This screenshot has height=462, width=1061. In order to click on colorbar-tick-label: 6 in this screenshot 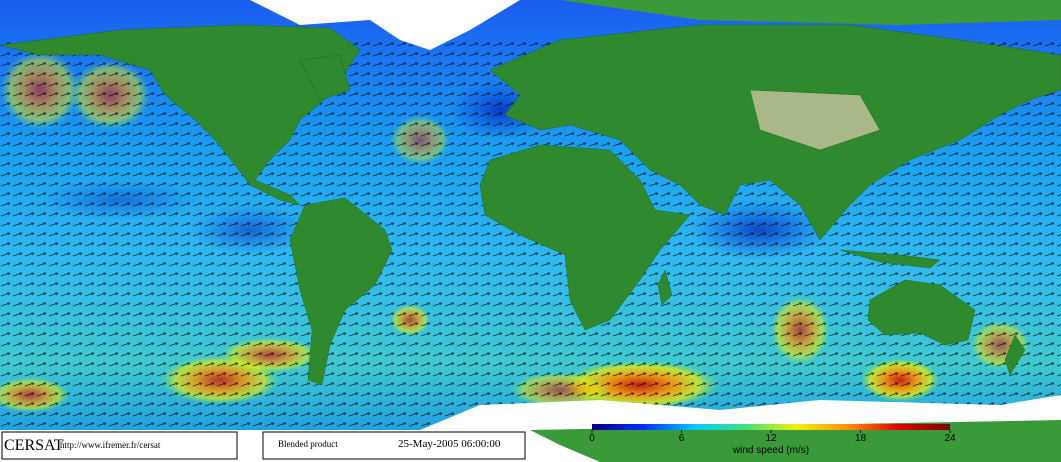, I will do `click(682, 438)`.